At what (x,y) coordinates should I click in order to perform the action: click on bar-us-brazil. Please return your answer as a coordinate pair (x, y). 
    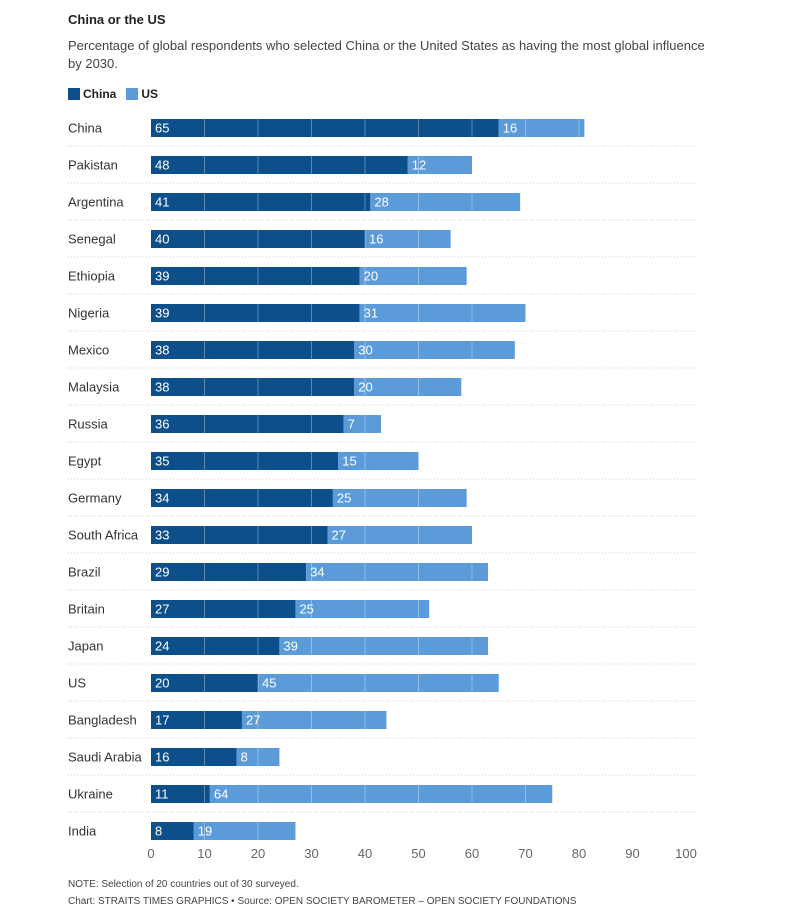
    Looking at the image, I should click on (397, 572).